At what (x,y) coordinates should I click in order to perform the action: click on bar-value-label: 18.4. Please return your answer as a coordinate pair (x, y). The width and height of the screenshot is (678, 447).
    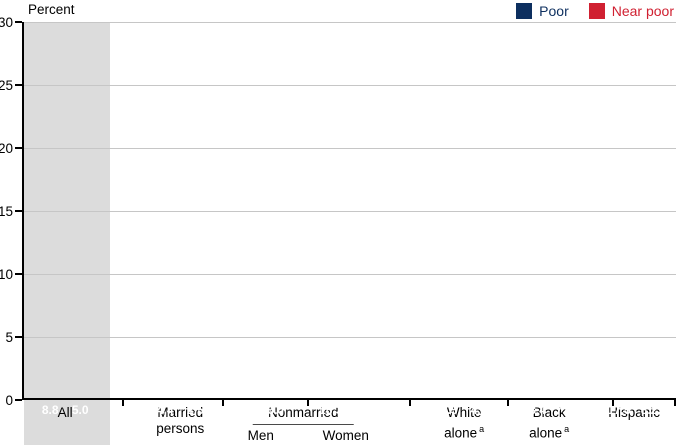
    Looking at the image, I should click on (534, 410).